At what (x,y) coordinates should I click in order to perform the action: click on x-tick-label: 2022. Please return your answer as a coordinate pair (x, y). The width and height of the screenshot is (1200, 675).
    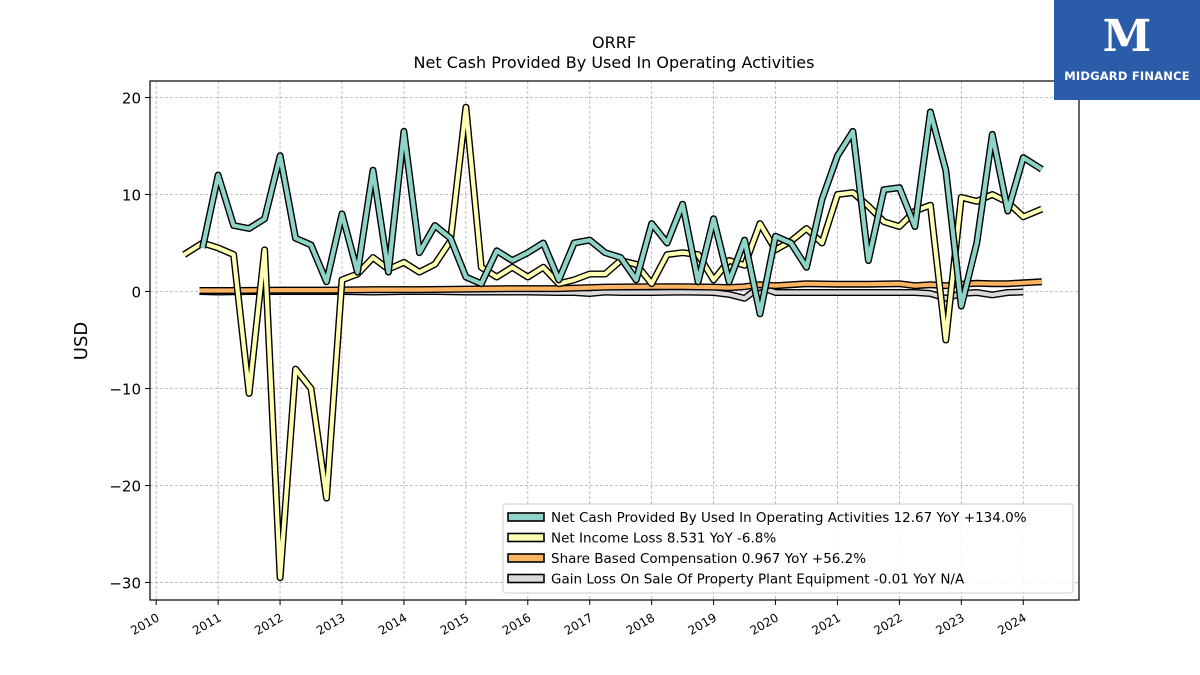
    Looking at the image, I should click on (887, 623).